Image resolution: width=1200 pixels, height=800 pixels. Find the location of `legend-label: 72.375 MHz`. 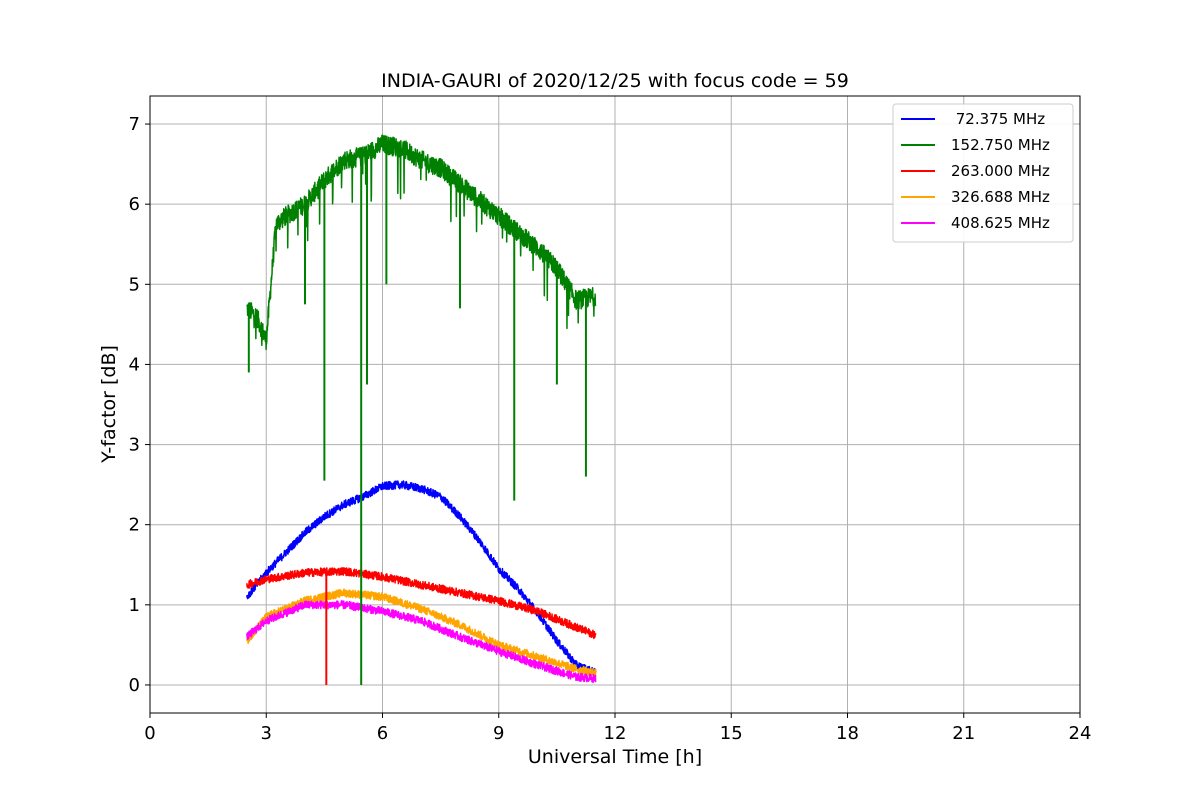

legend-label: 72.375 MHz is located at coordinates (998, 119).